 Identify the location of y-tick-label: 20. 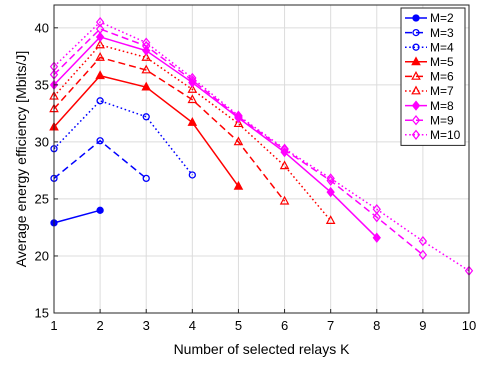
(42, 255).